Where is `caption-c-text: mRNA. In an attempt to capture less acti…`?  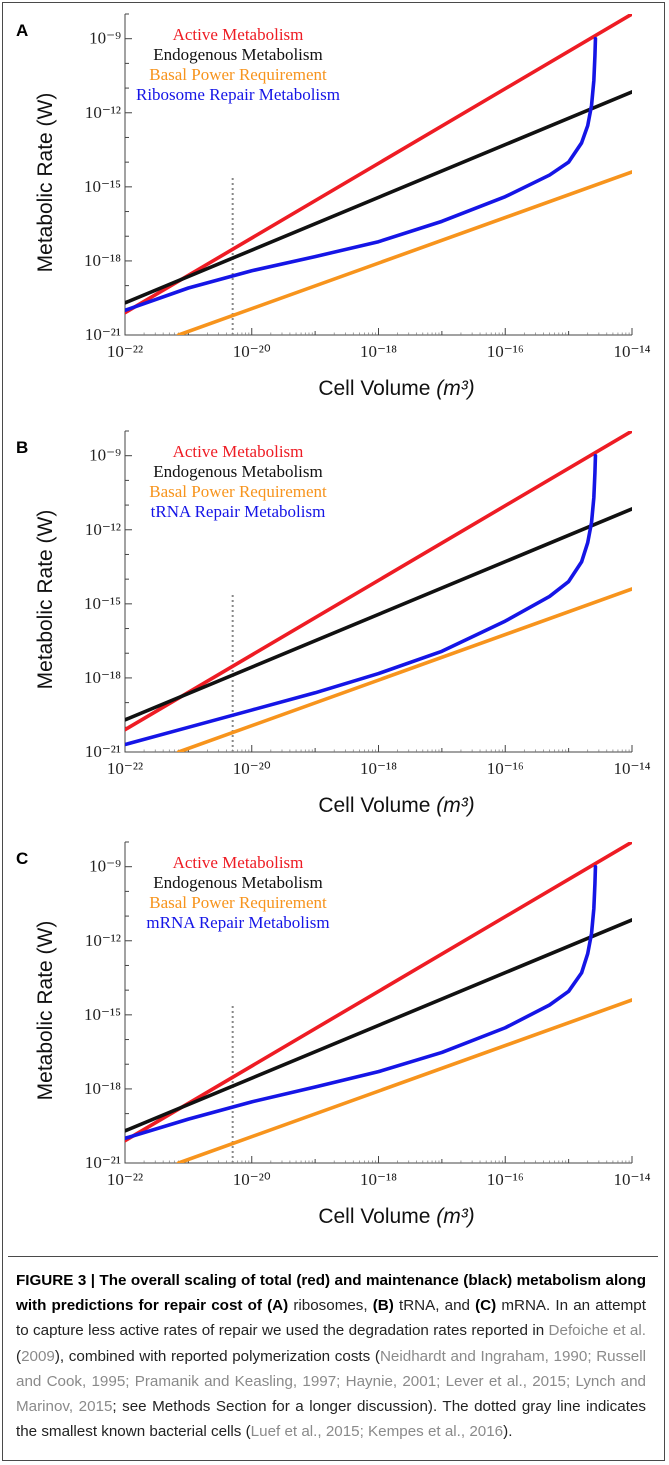
caption-c-text: mRNA. In an attempt to capture less acti… is located at coordinates (331, 1318).